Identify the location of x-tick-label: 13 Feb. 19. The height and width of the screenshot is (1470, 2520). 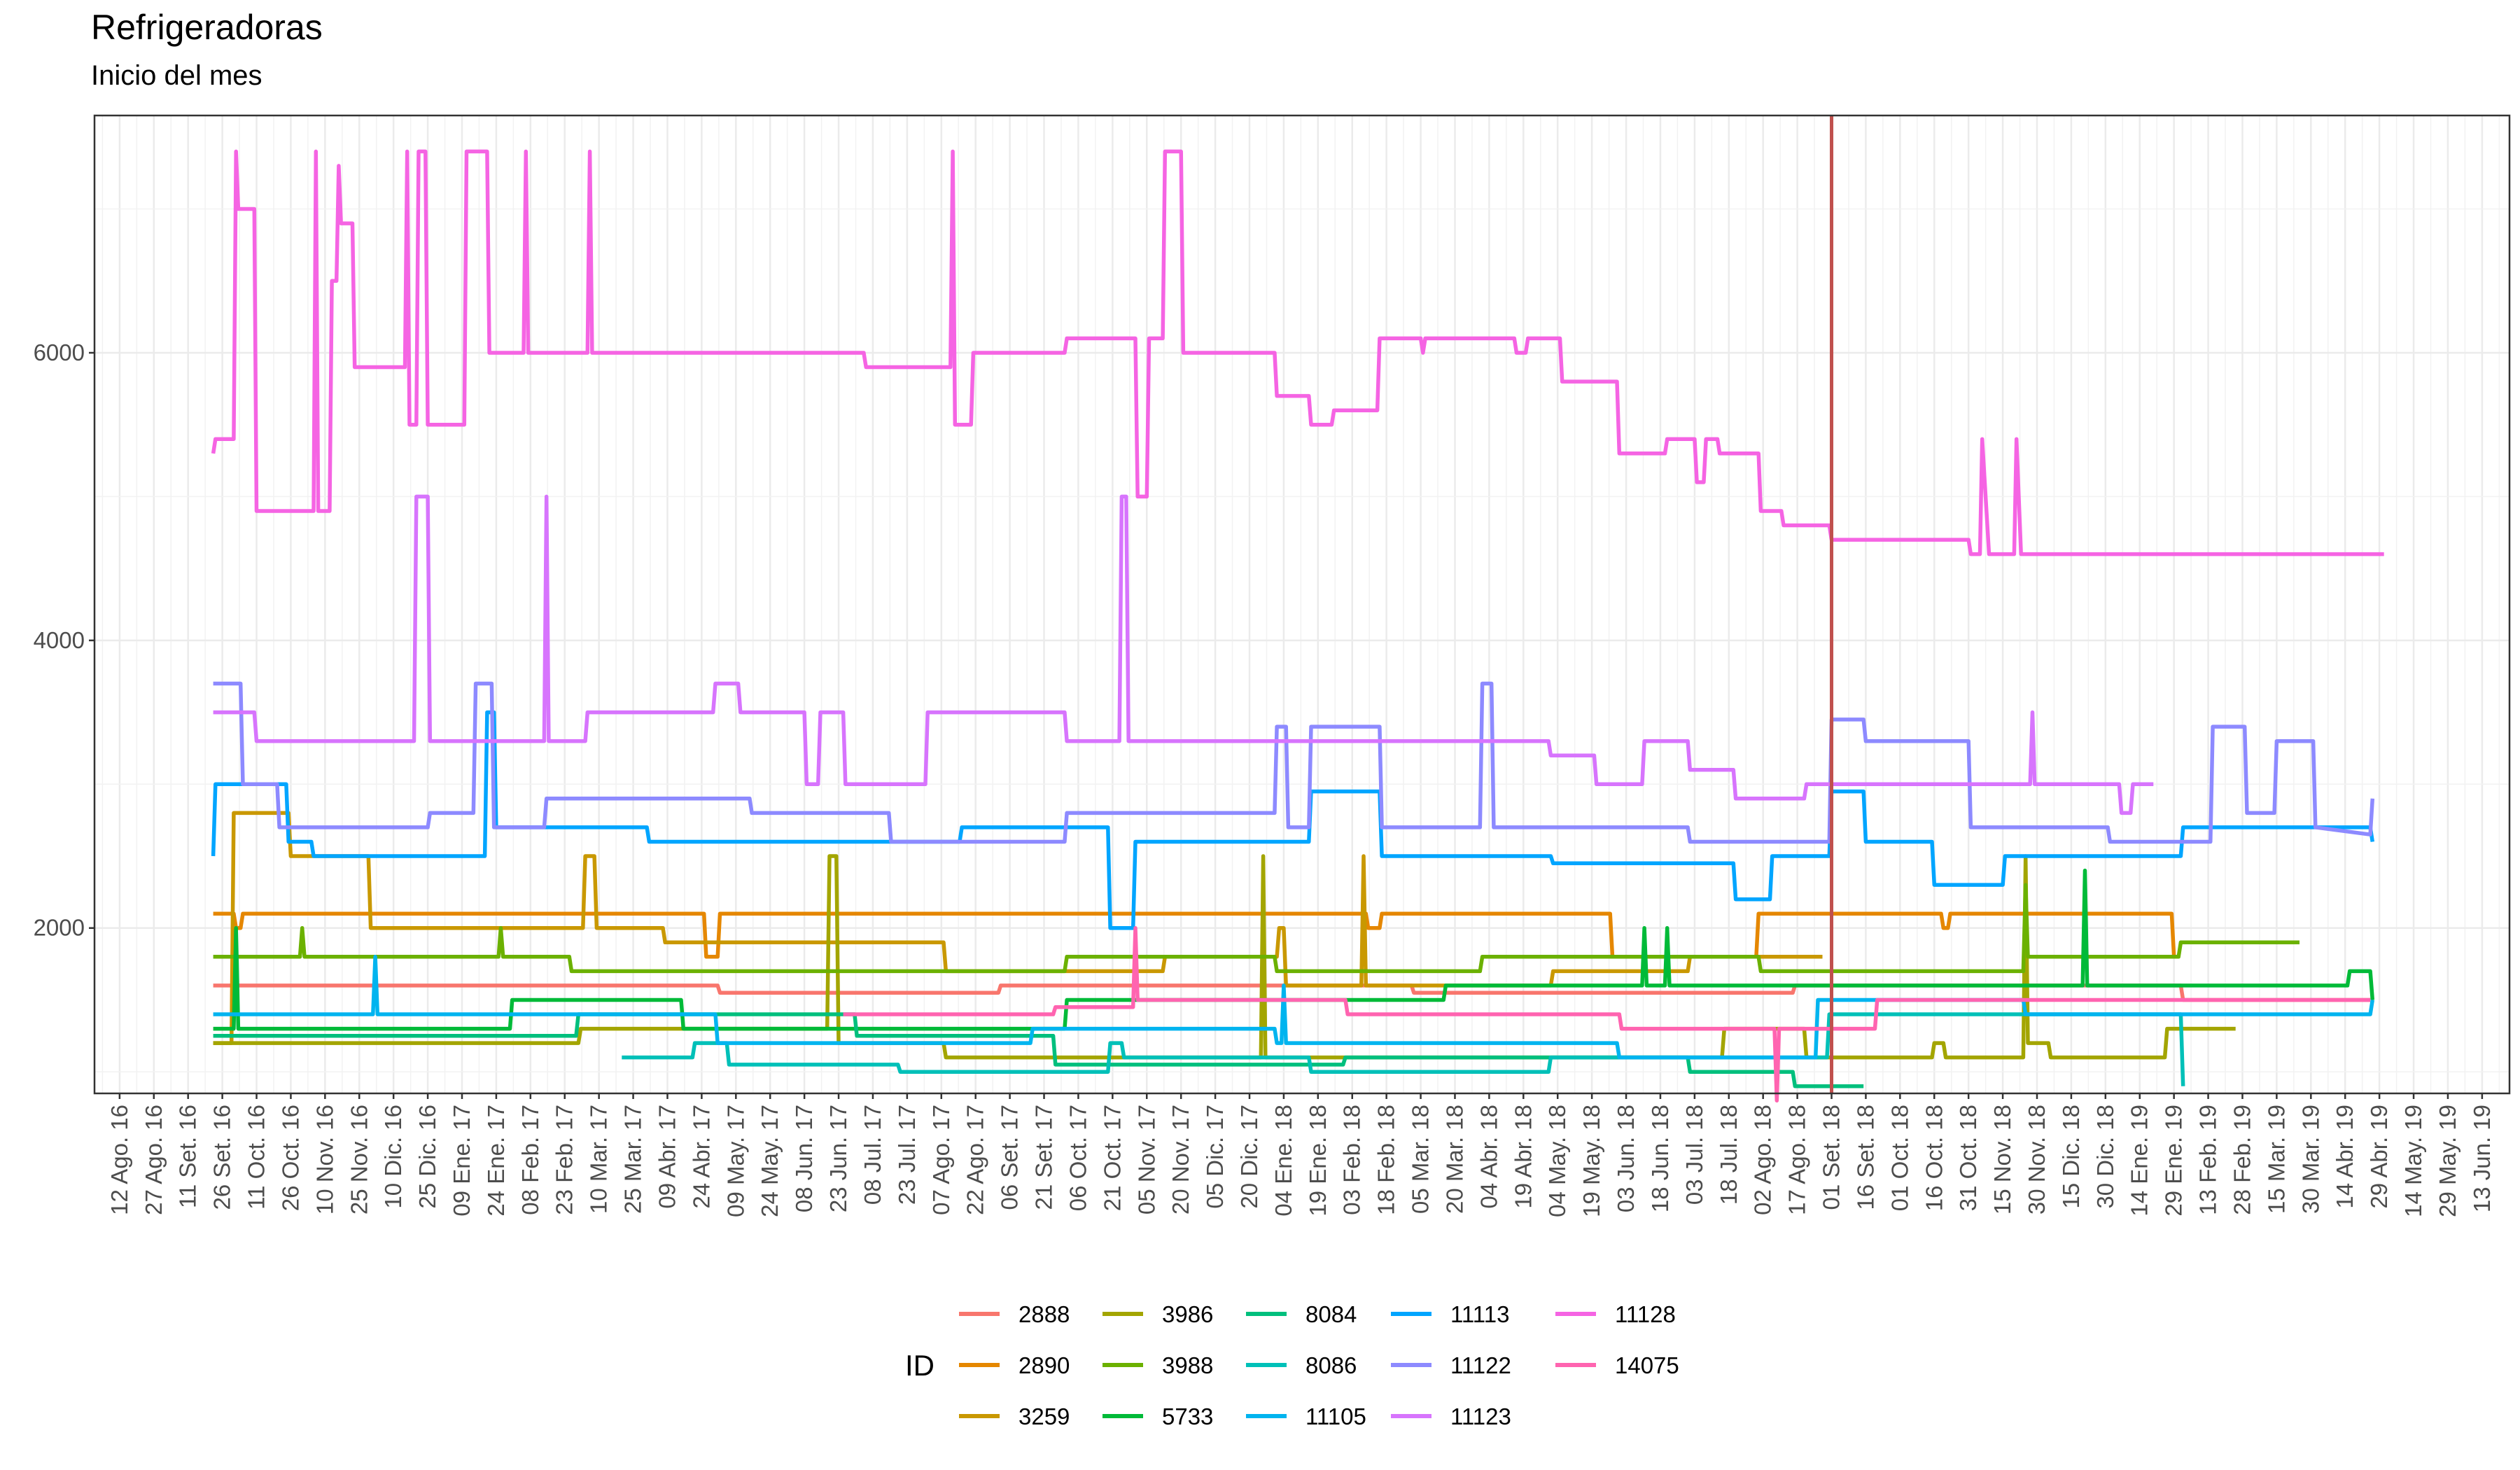
(2208, 1160).